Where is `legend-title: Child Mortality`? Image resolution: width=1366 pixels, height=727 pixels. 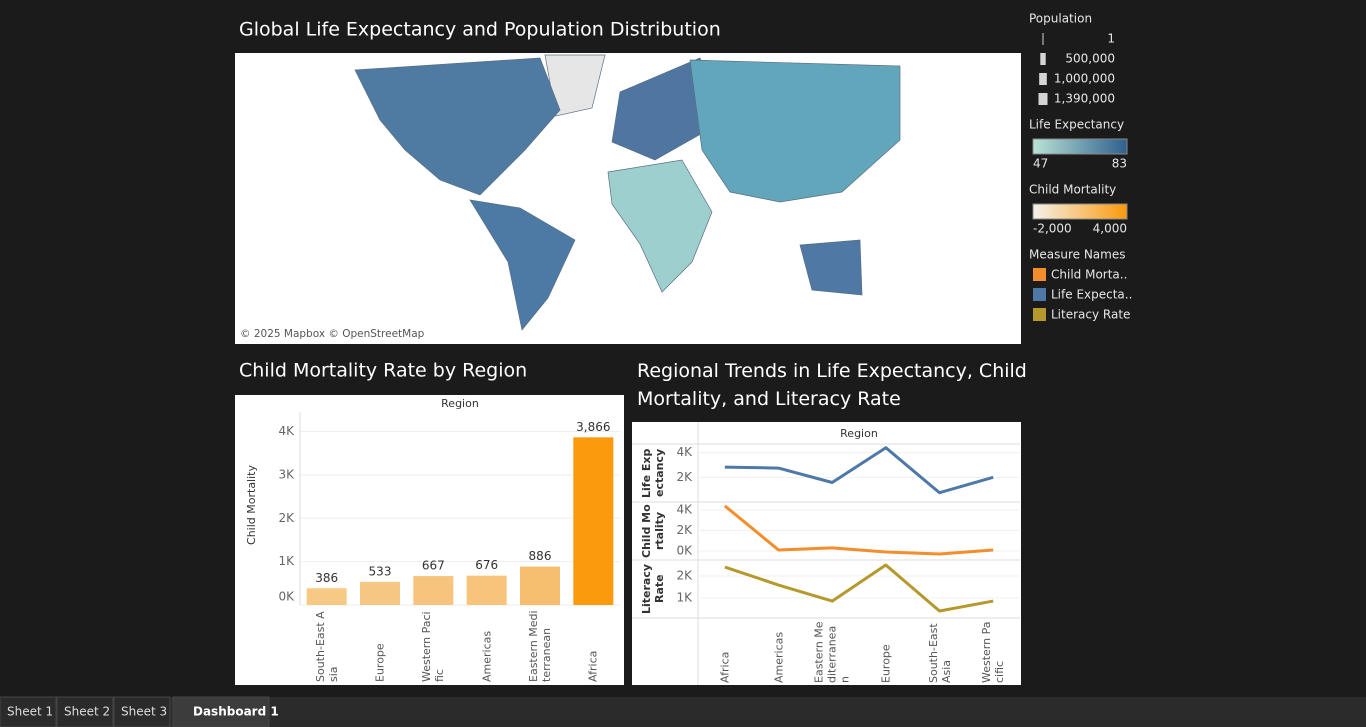 legend-title: Child Mortality is located at coordinates (1072, 190).